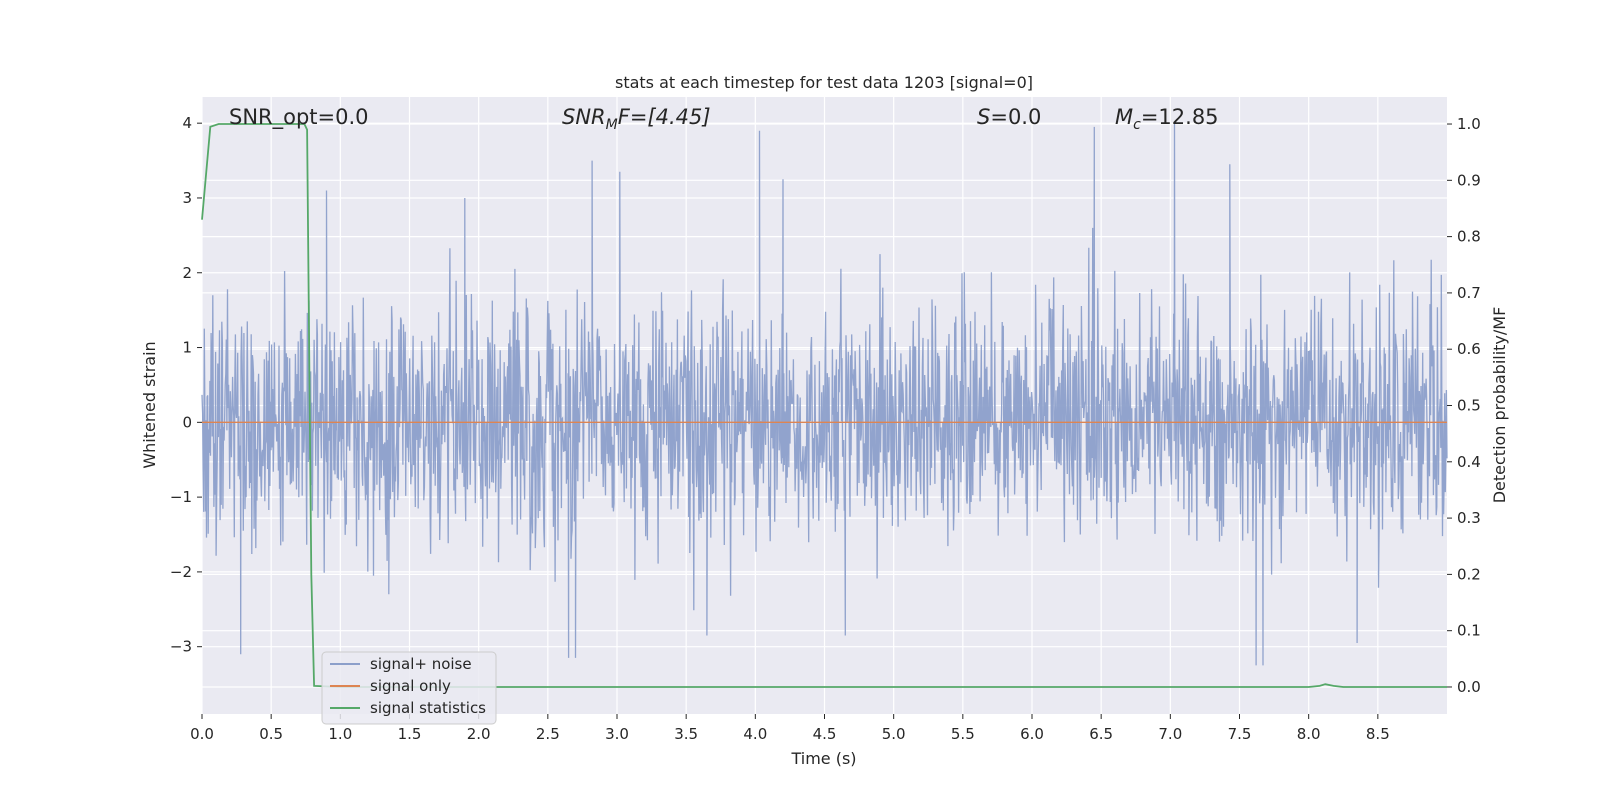 The height and width of the screenshot is (800, 1600). Describe the element at coordinates (187, 348) in the screenshot. I see `y-tick-label: 1` at that location.